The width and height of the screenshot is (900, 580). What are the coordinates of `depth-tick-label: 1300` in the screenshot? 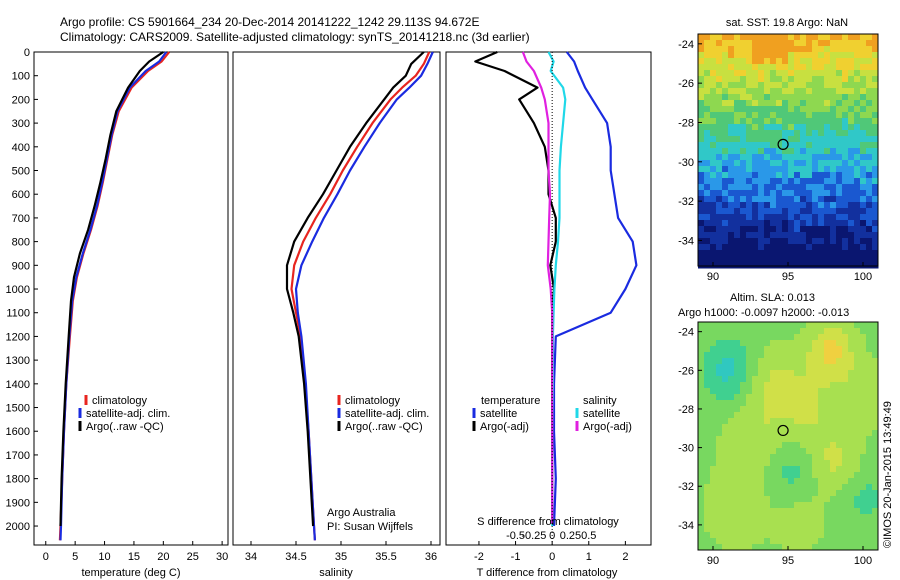 It's located at (18, 361).